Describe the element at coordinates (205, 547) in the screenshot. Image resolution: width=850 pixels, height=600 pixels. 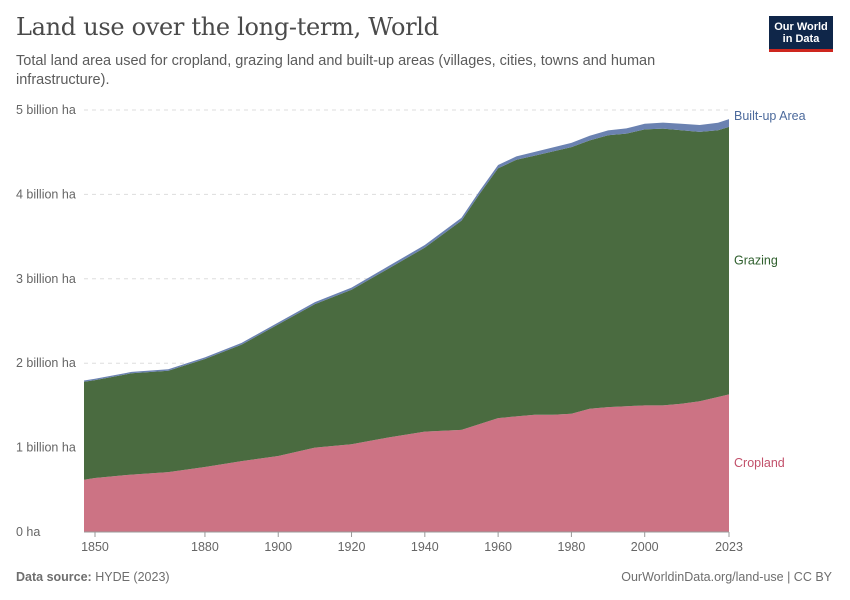
I see `x-tick-label: 1880` at that location.